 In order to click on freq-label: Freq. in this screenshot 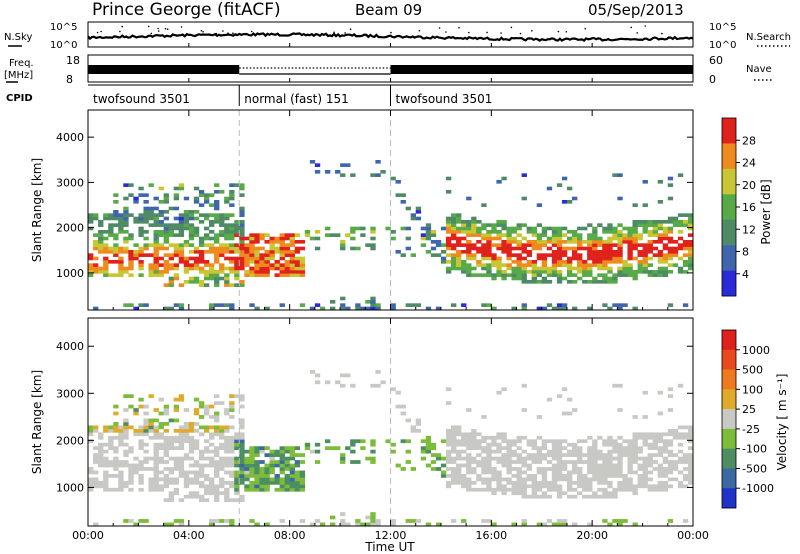, I will do `click(21, 63)`.